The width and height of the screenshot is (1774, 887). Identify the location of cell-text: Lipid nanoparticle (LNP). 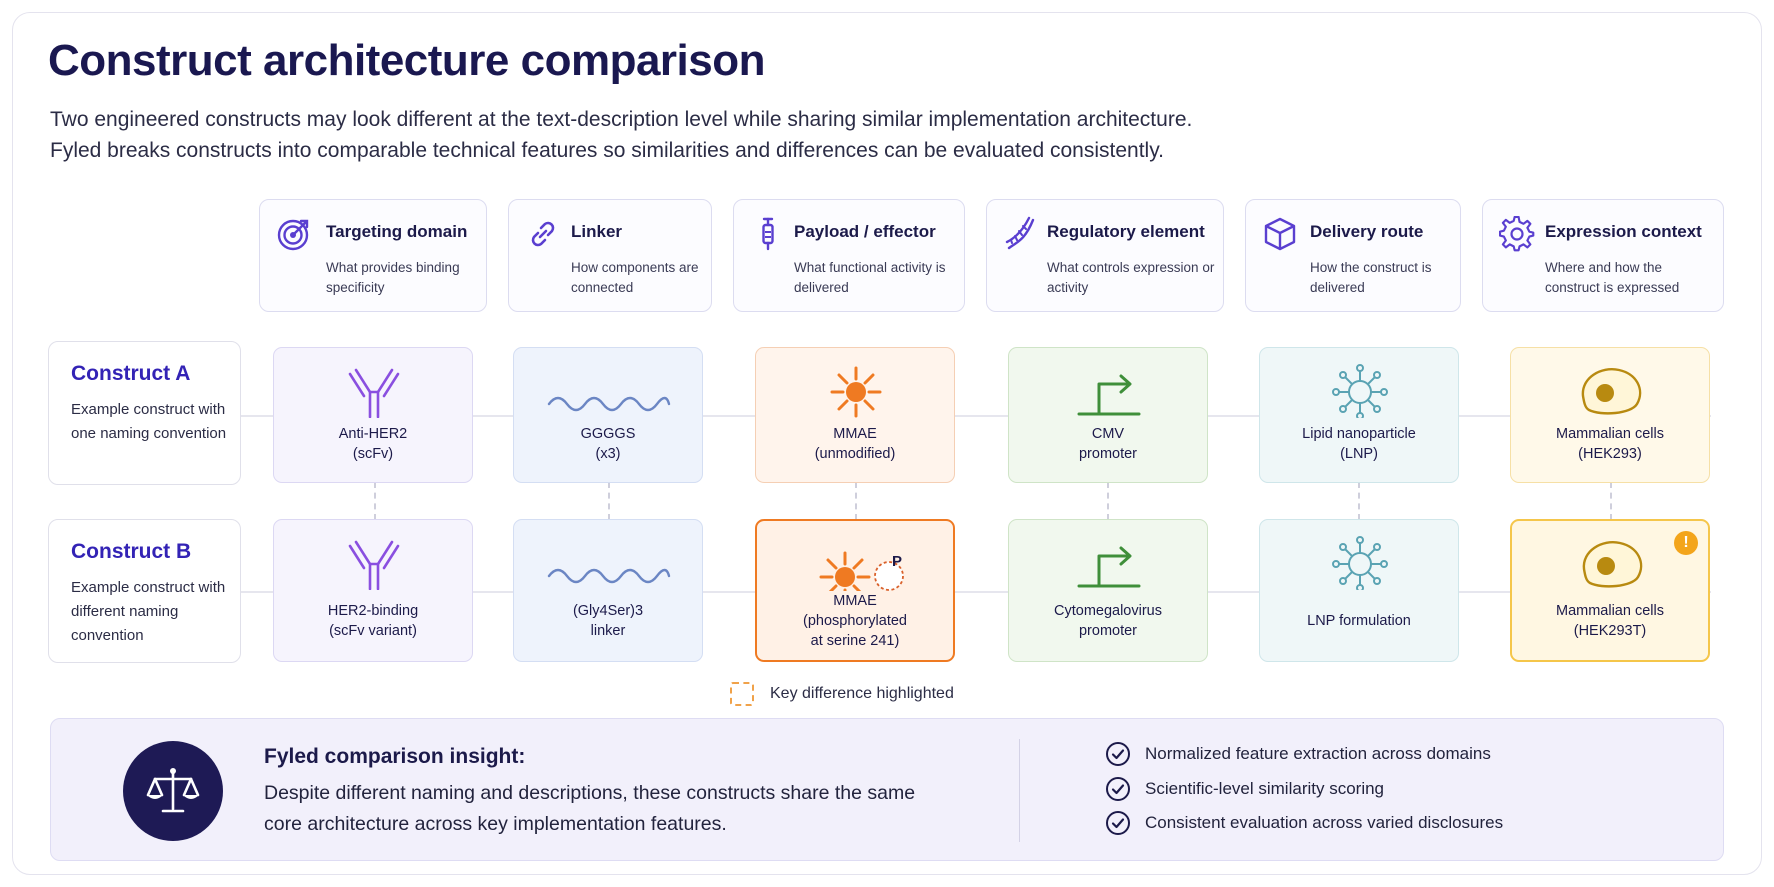
(1359, 444).